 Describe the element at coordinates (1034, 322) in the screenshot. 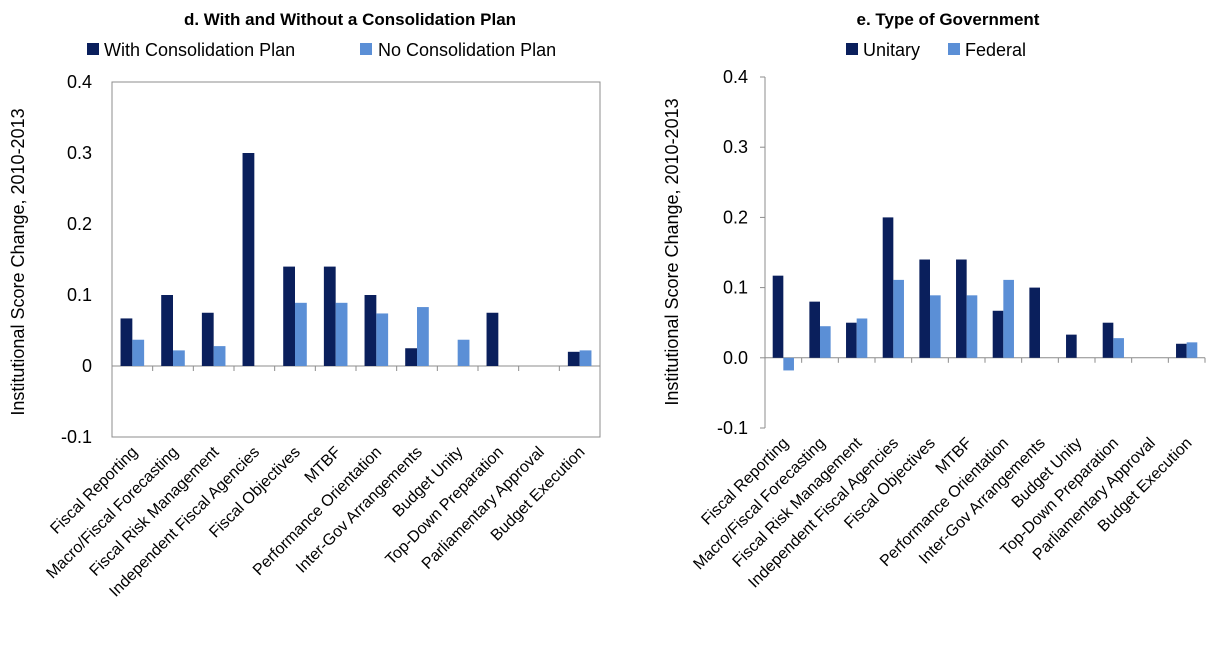

I see `bar-unitary-inter-gov-arrangements` at that location.